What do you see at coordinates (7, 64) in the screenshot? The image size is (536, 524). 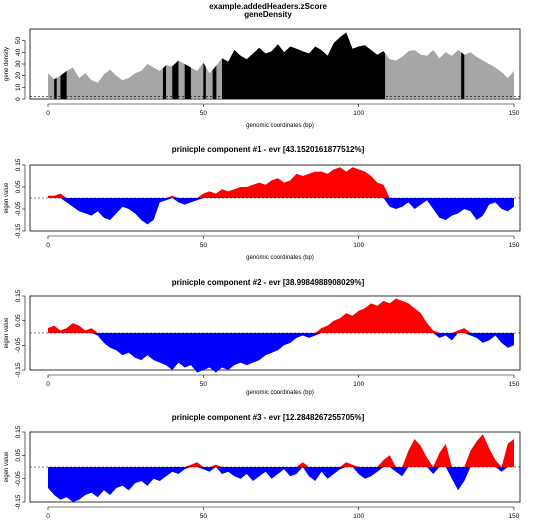 I see `y-axis-label: gene density` at bounding box center [7, 64].